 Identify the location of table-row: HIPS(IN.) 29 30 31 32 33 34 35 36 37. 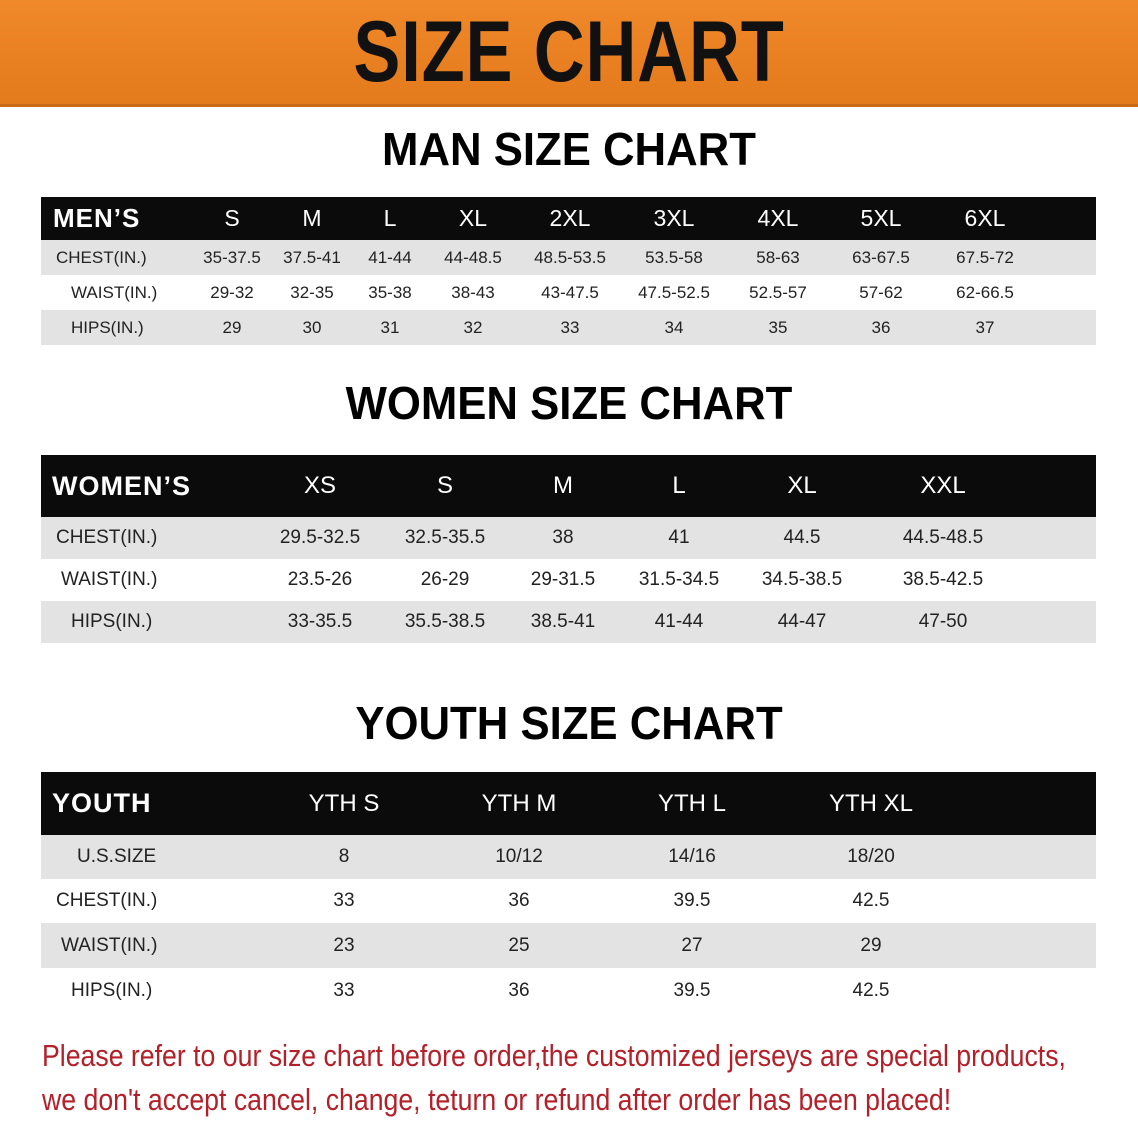
(568, 327).